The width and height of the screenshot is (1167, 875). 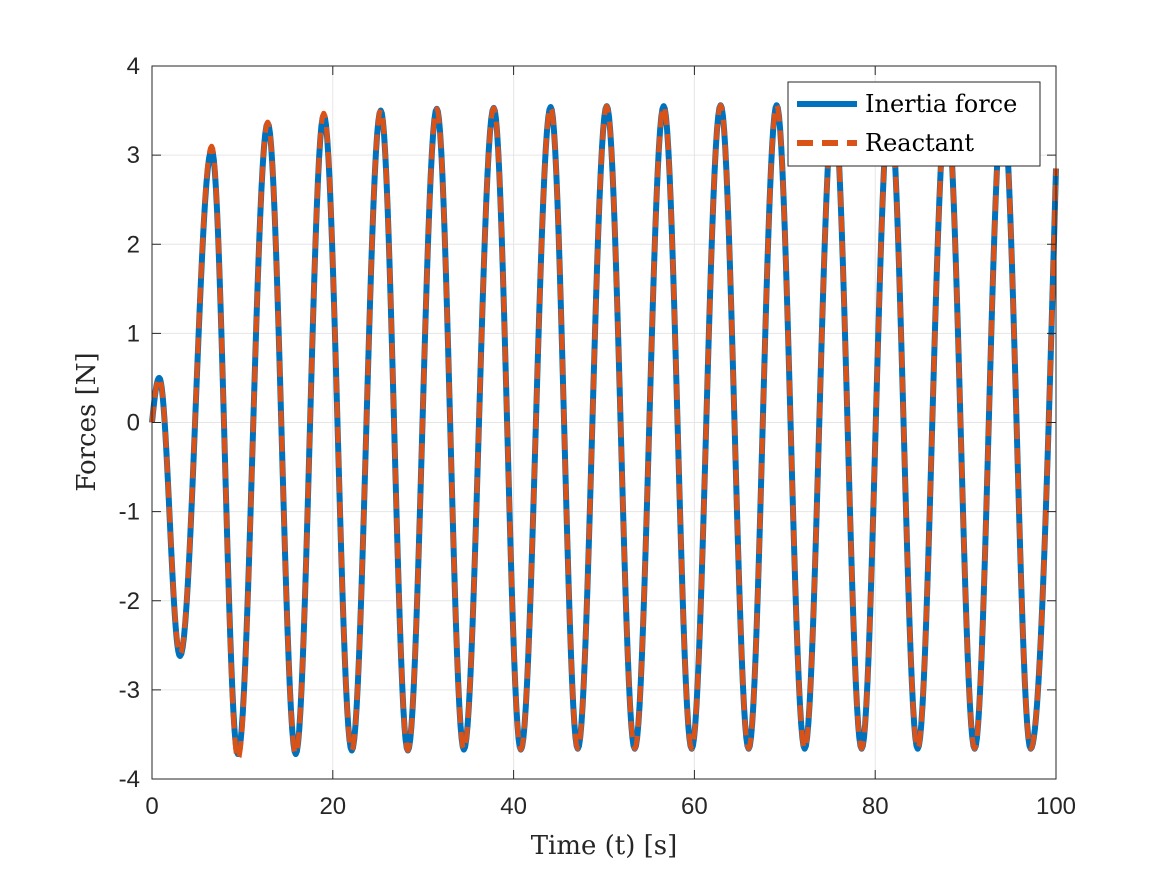 I want to click on y-tick-label: 2, so click(x=133, y=244).